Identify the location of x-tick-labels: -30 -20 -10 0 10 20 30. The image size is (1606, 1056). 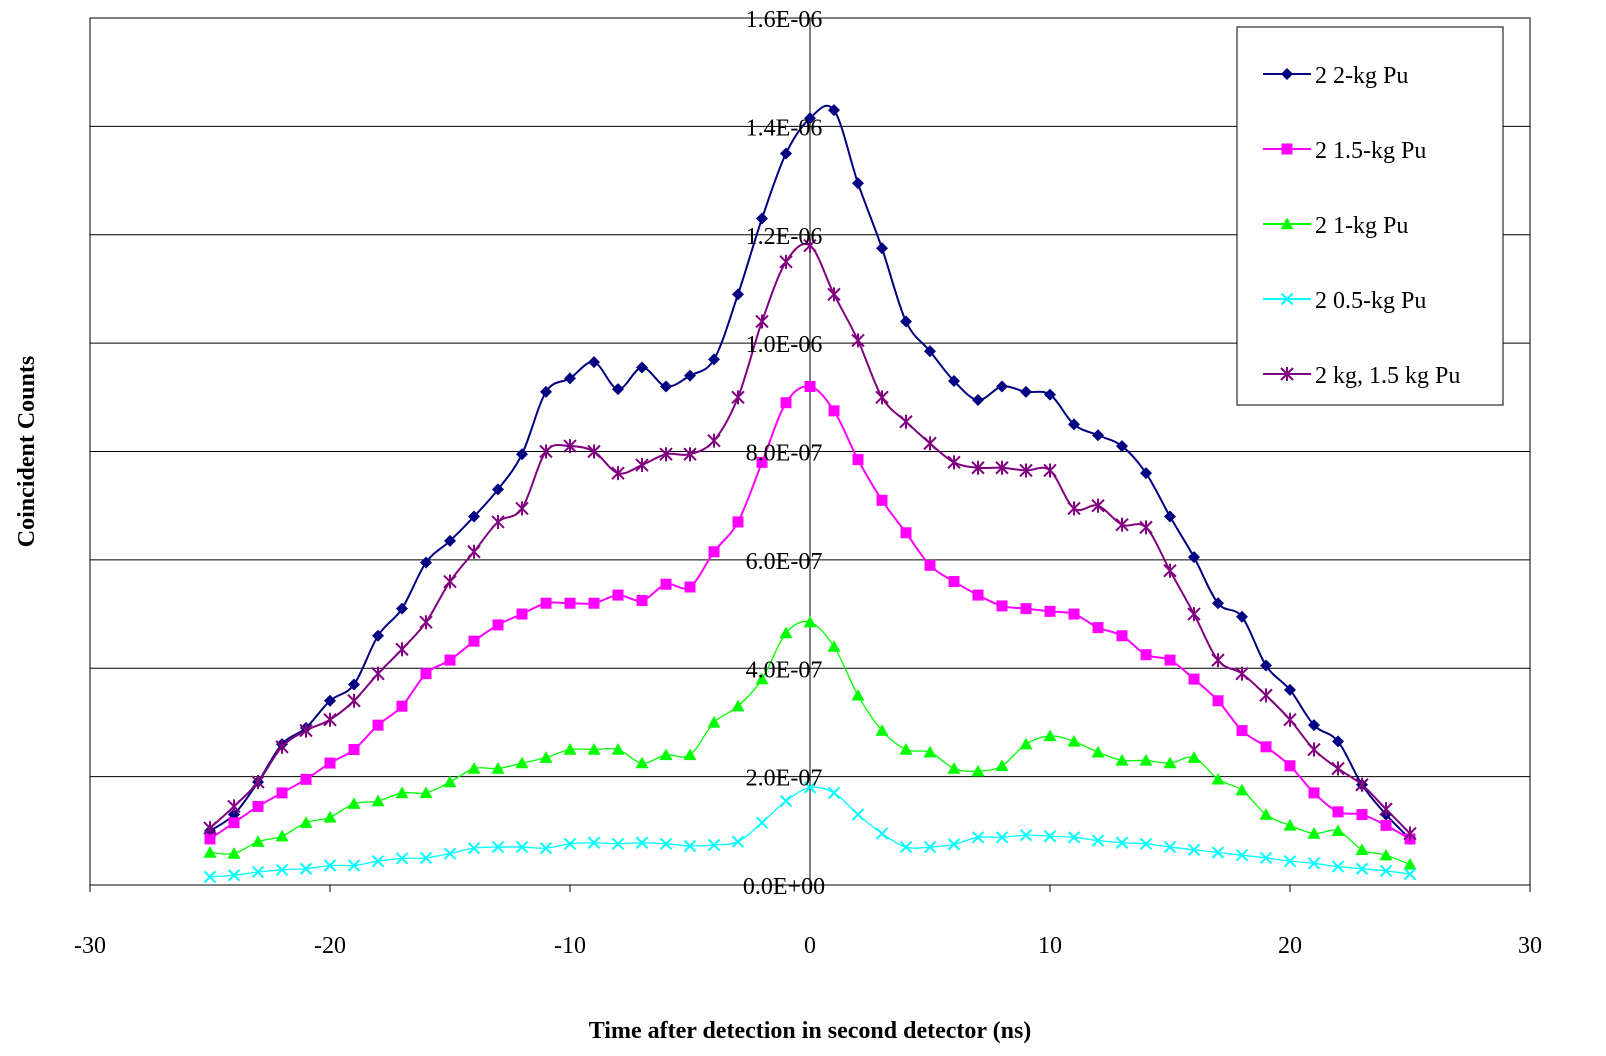
(808, 946).